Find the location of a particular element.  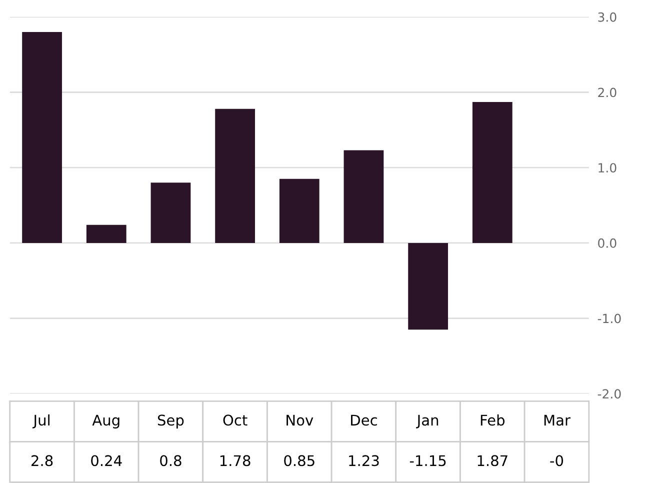

x-tick-label: Dec is located at coordinates (364, 420).